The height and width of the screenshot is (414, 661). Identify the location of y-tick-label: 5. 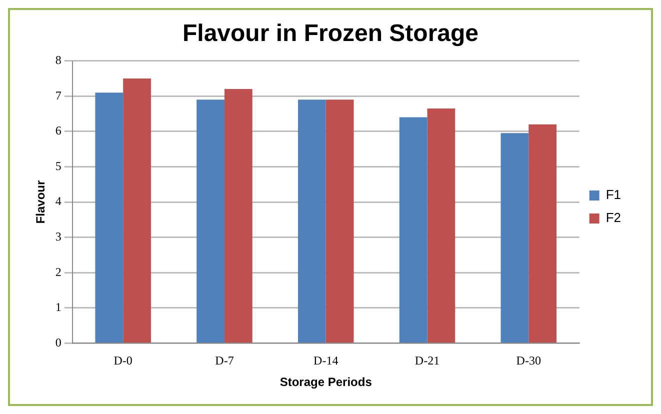
(58, 165).